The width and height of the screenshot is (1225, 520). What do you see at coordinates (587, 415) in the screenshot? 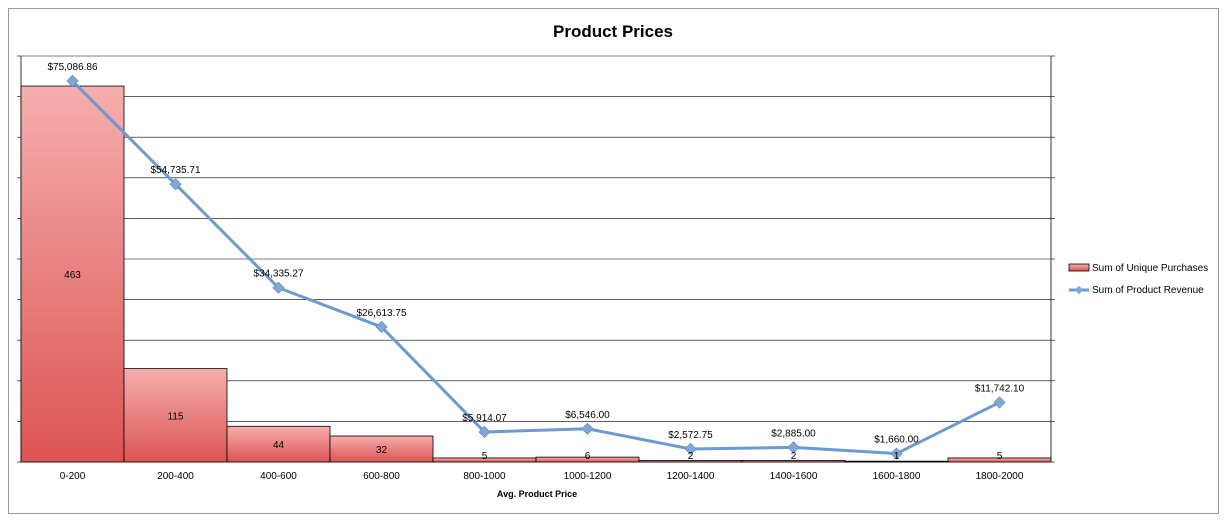
I see `revenue-value-label: $6,546.00` at bounding box center [587, 415].